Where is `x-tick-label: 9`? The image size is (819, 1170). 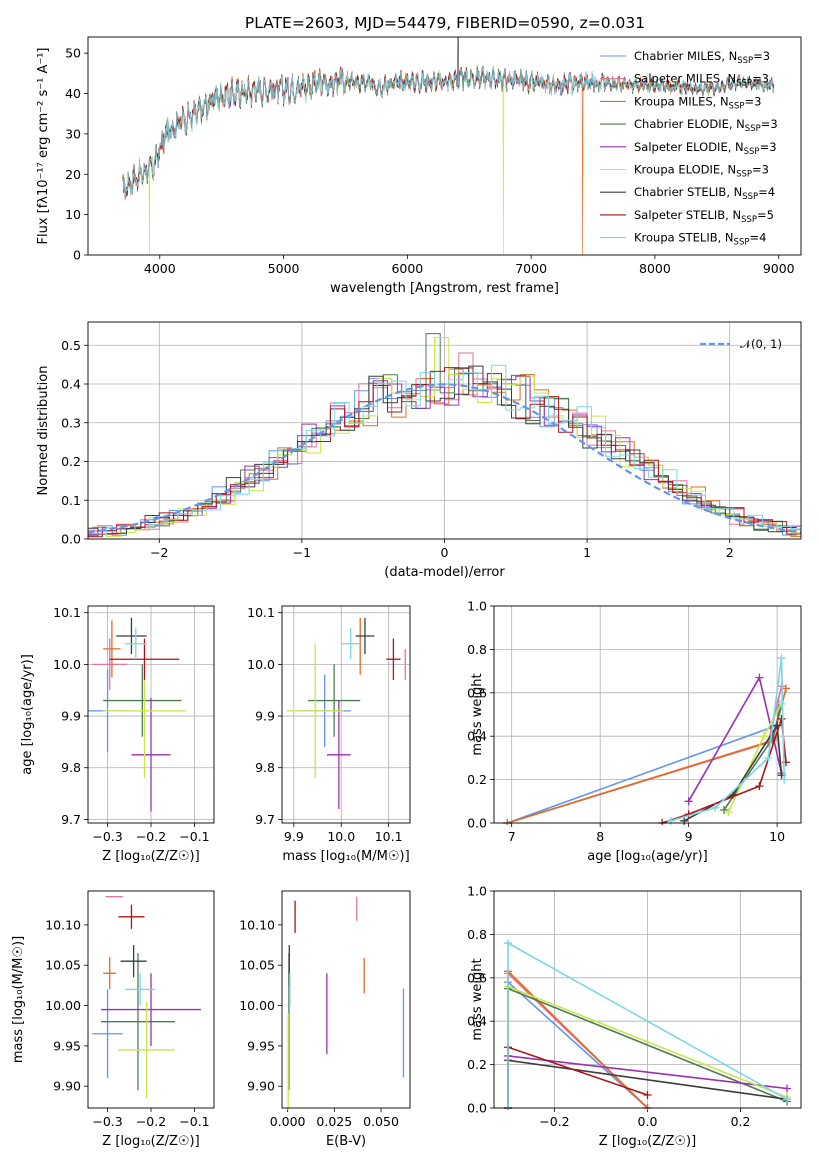
x-tick-label: 9 is located at coordinates (689, 836).